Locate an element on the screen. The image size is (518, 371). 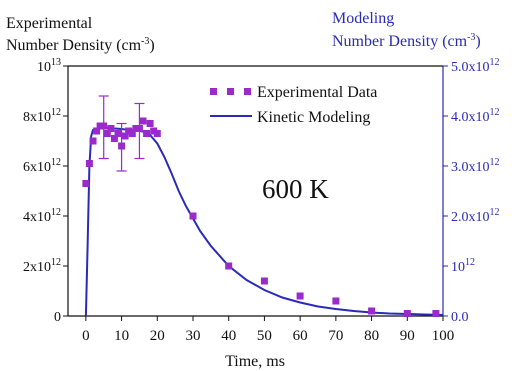
left-tick-base: 2x10 is located at coordinates (37, 267).